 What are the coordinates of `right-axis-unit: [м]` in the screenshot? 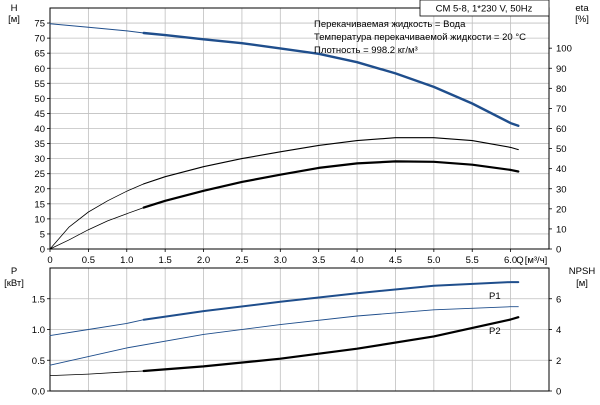 It's located at (582, 283).